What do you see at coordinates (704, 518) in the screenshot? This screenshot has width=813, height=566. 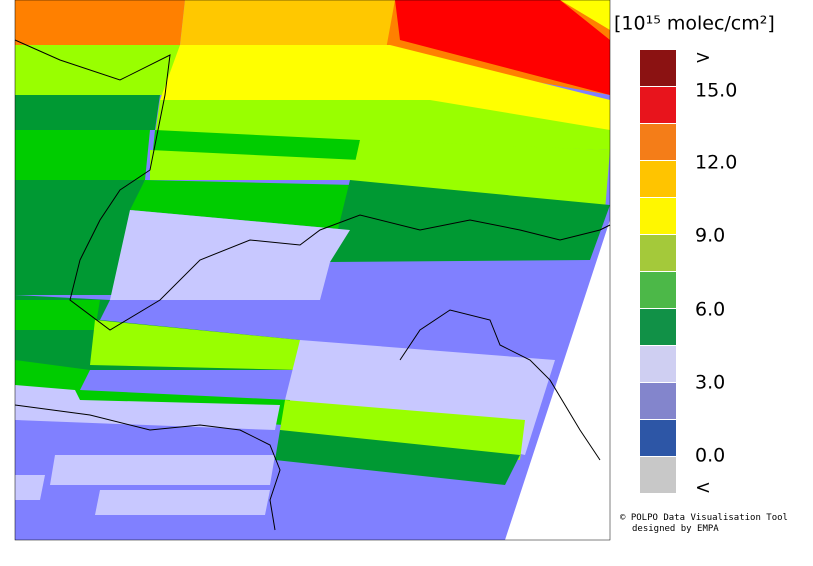 I see `credit: © POLPO Data Visualisation Tool` at bounding box center [704, 518].